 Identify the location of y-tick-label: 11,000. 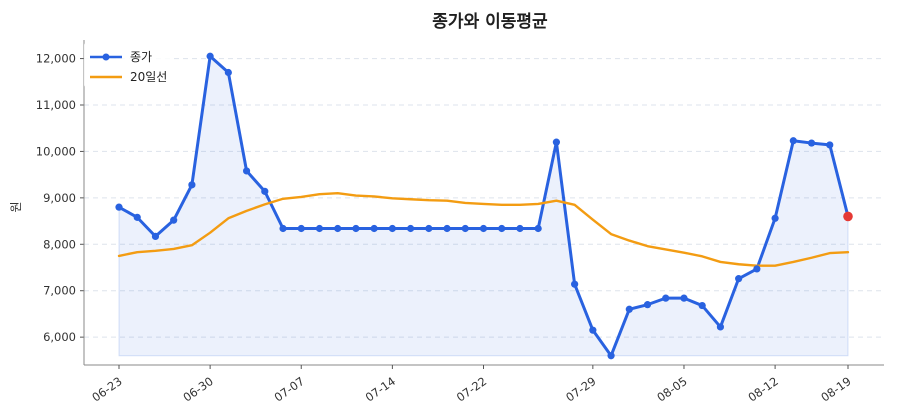
(56, 105).